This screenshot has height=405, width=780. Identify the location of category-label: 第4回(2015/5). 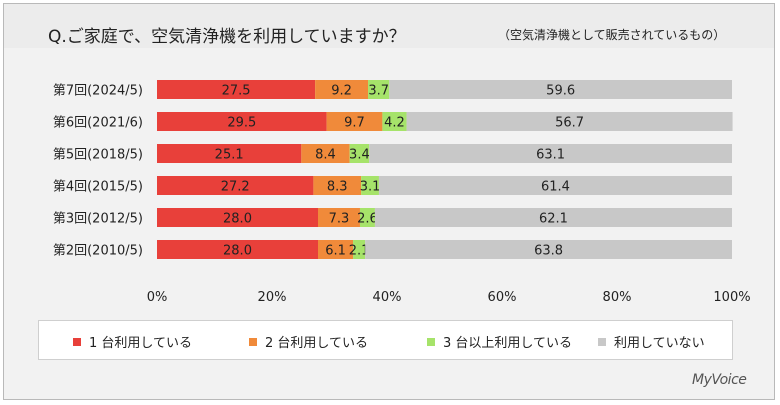
(98, 187).